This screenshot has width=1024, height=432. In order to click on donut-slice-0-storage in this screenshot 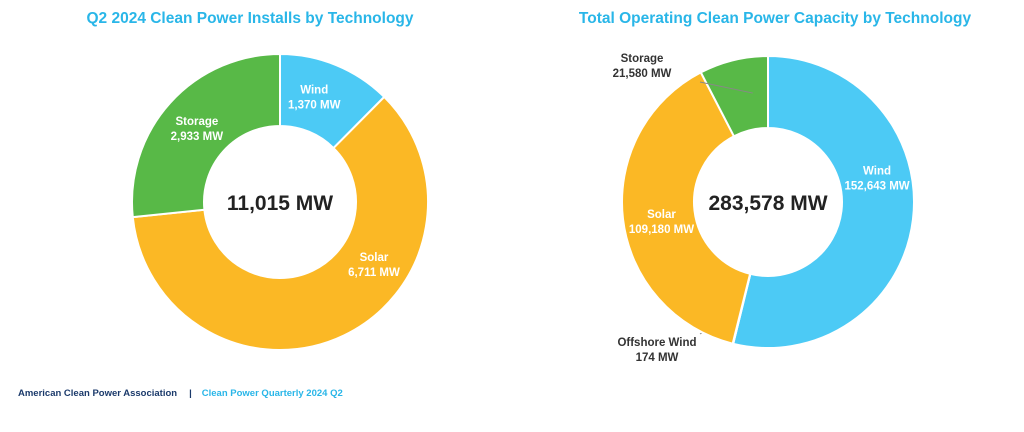, I will do `click(206, 135)`.